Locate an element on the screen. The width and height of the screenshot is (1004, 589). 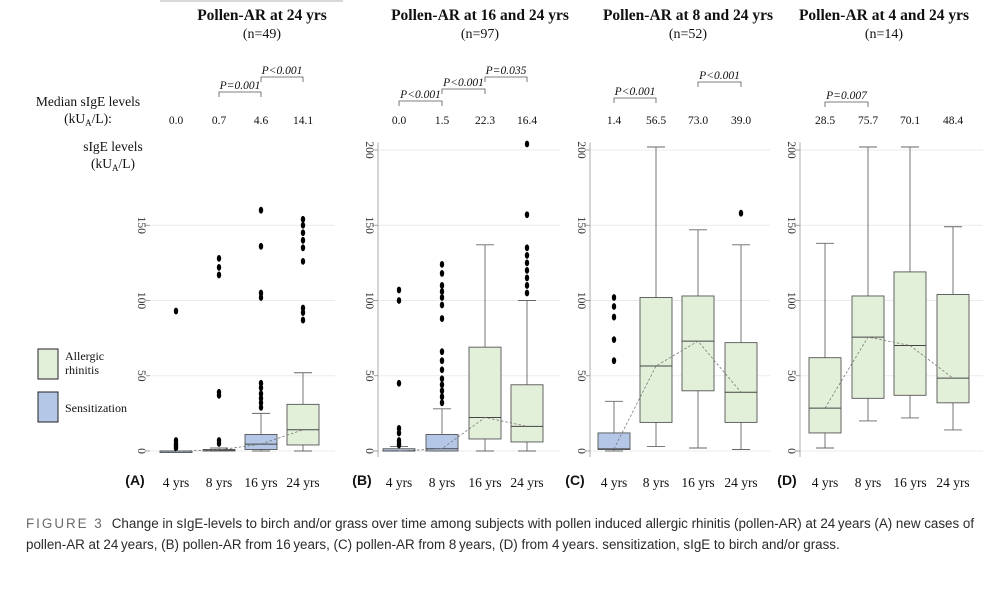
median-value-label: 14.1 is located at coordinates (303, 121).